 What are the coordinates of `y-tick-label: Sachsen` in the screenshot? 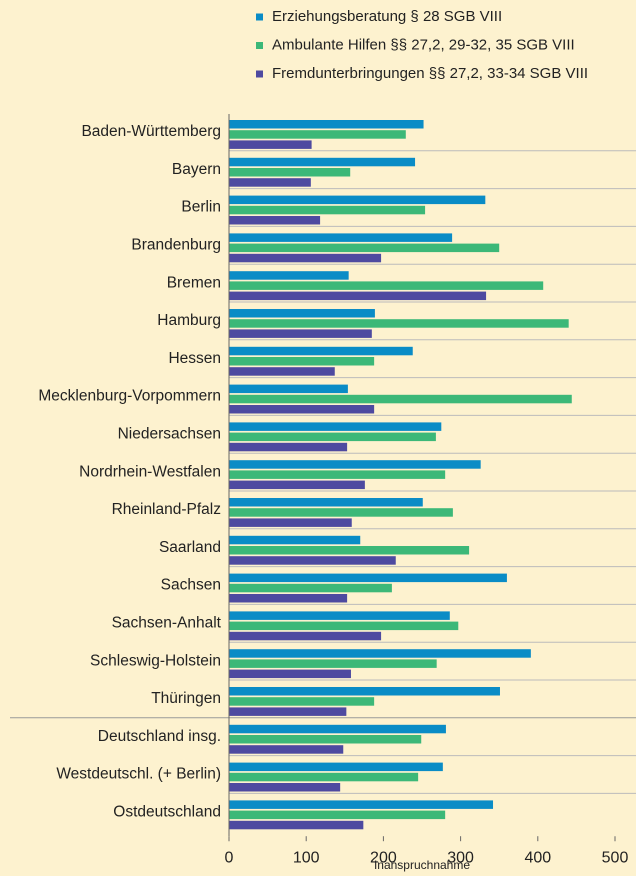 It's located at (191, 585).